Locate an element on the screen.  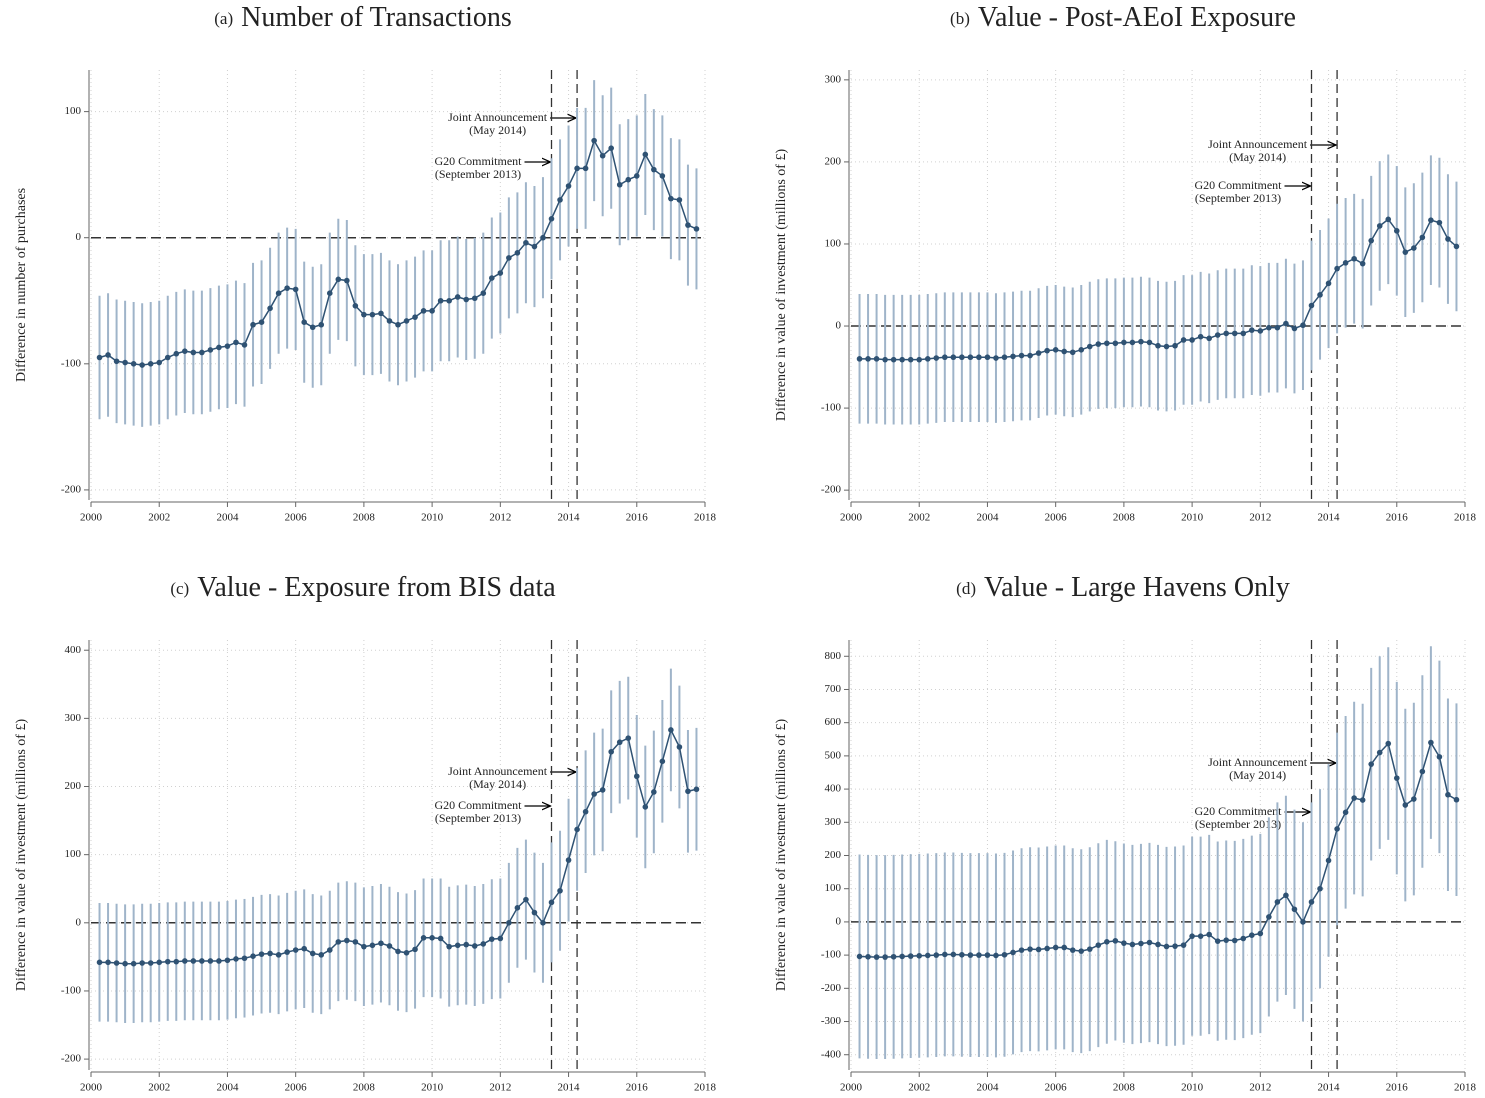
panel-title: (a) Number of Transactions is located at coordinates (363, 17).